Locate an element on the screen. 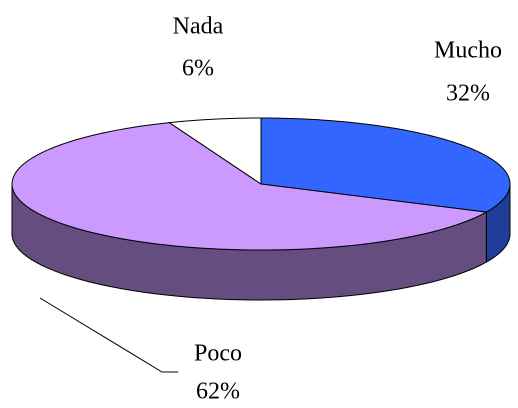 The height and width of the screenshot is (408, 518). slice-value-label: 62% is located at coordinates (218, 392).